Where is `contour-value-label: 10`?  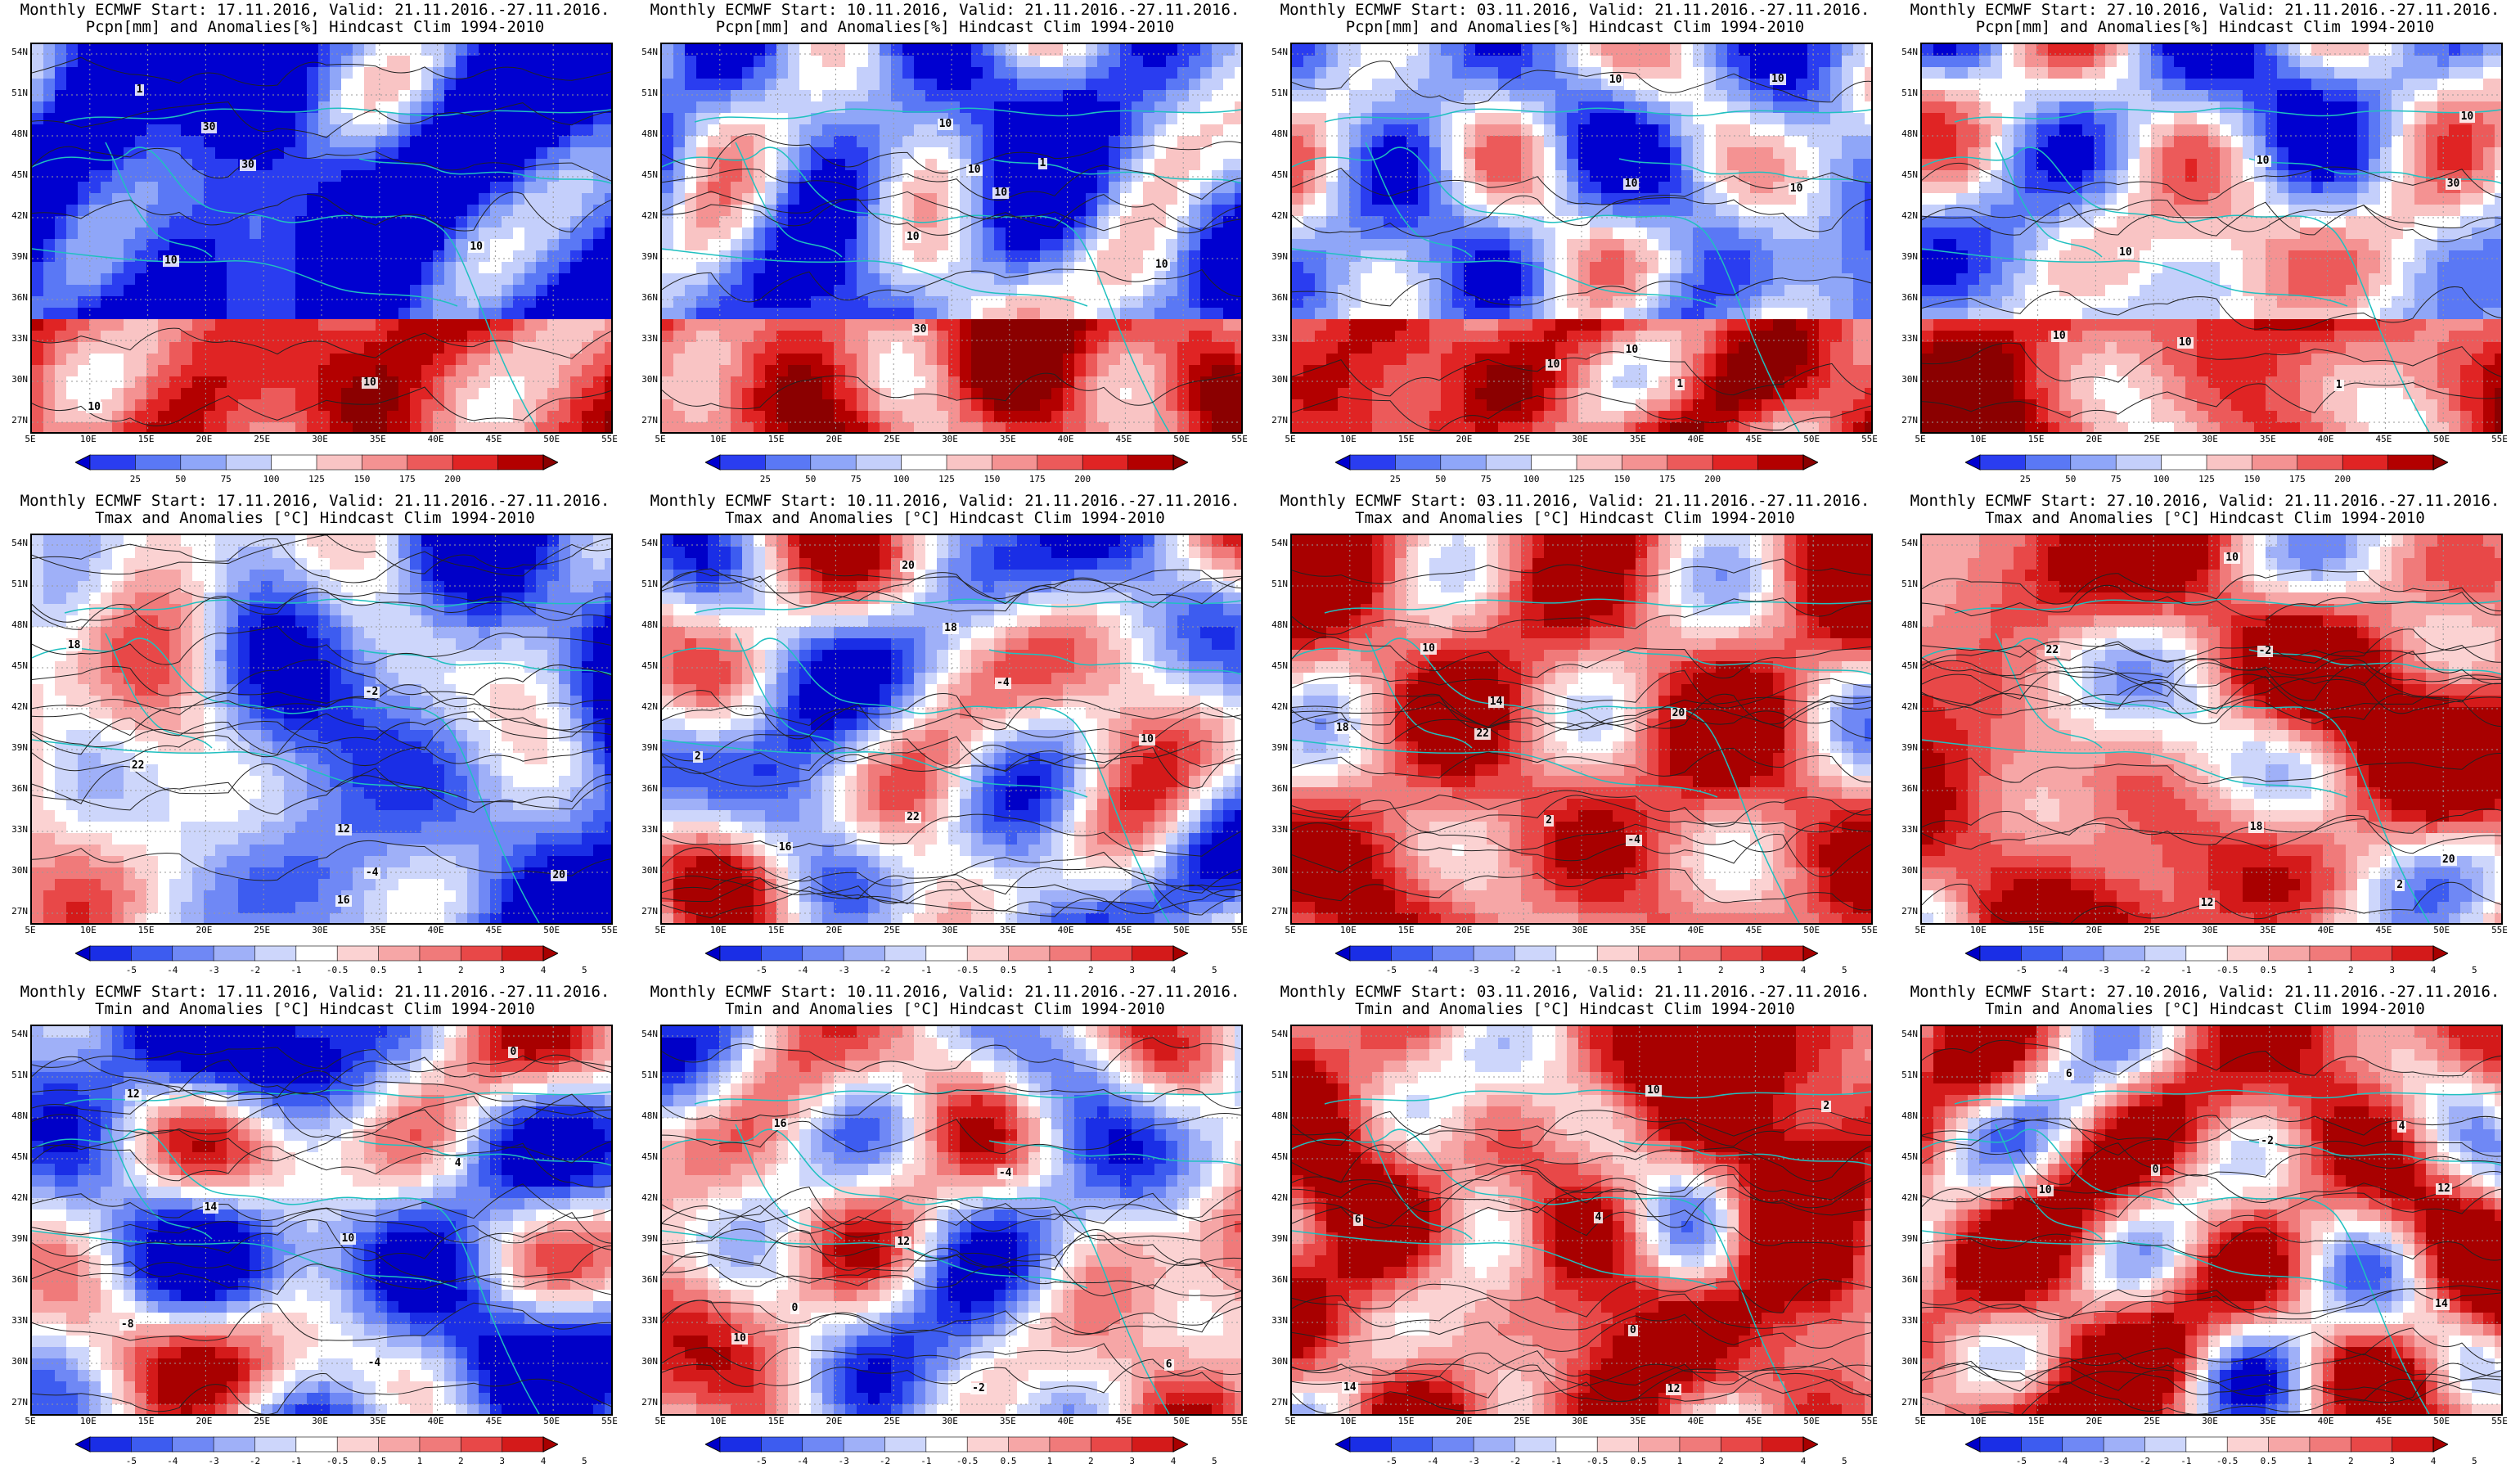
contour-value-label: 10 is located at coordinates (974, 171).